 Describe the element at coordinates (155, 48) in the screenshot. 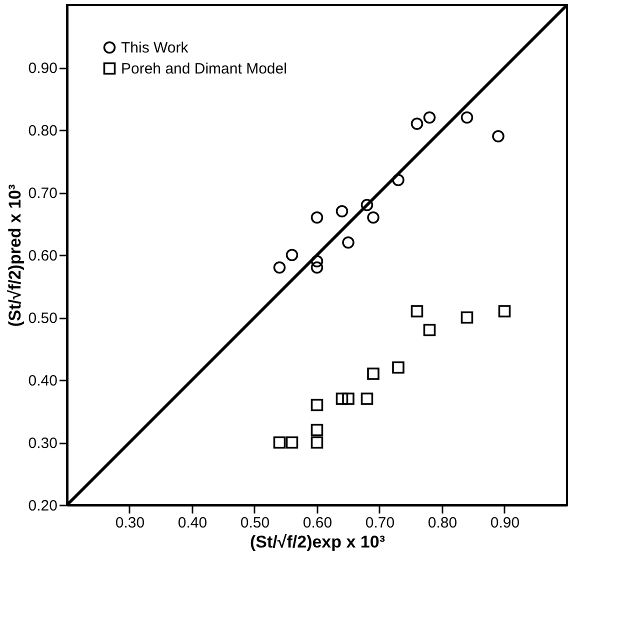

I see `legend-label: This Work` at that location.